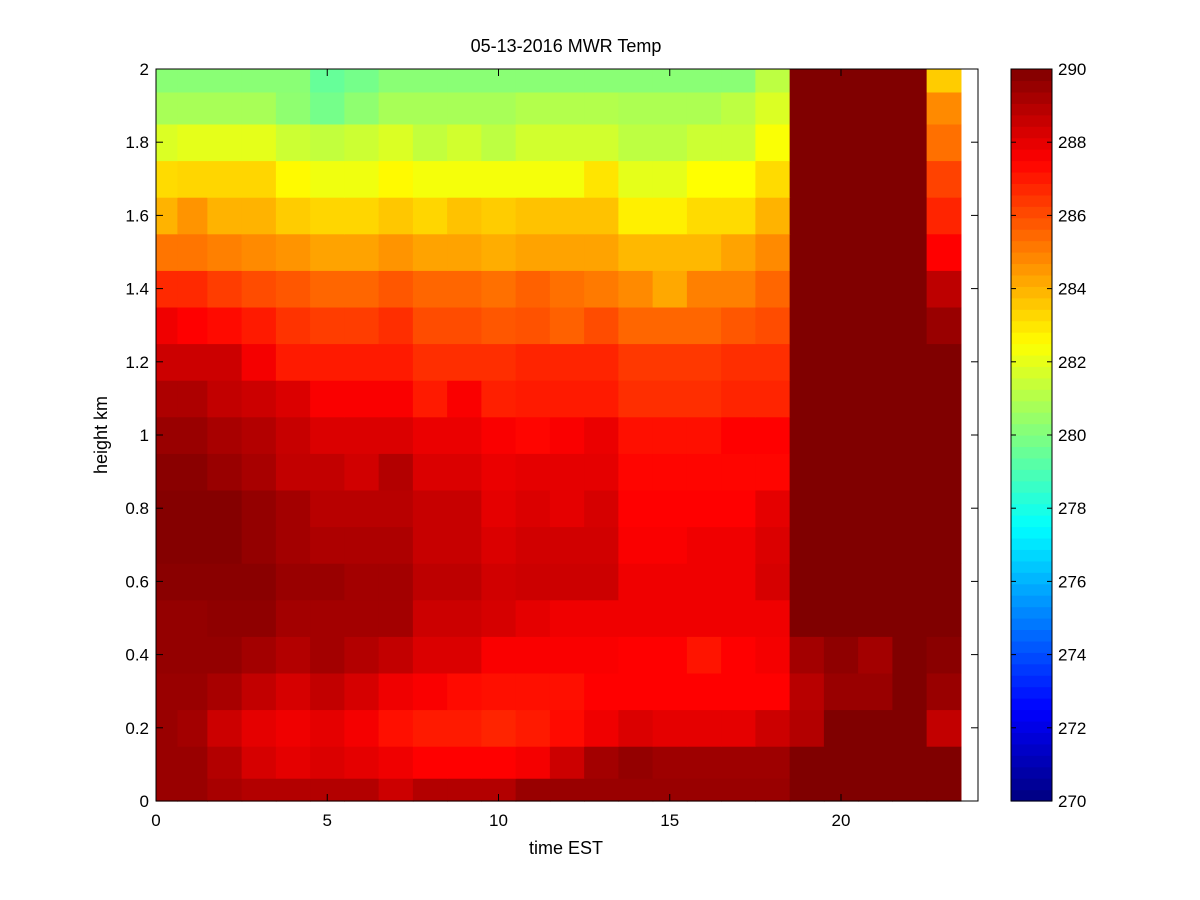  I want to click on x-tick-label: 5, so click(327, 820).